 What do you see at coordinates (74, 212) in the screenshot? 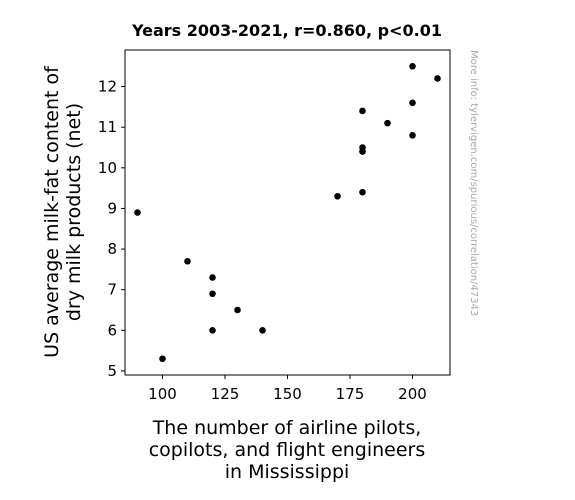
I see `y-axis-label-line: dry milk products (net)` at bounding box center [74, 212].